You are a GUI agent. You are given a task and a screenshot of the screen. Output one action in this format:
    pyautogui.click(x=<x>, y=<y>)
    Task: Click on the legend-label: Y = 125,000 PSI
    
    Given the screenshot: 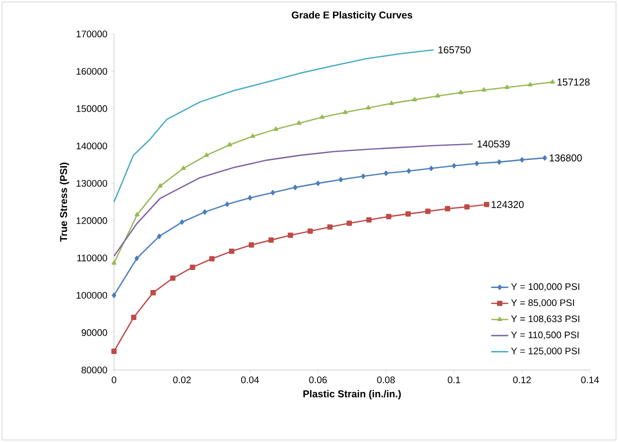 What is the action you would take?
    pyautogui.click(x=545, y=352)
    